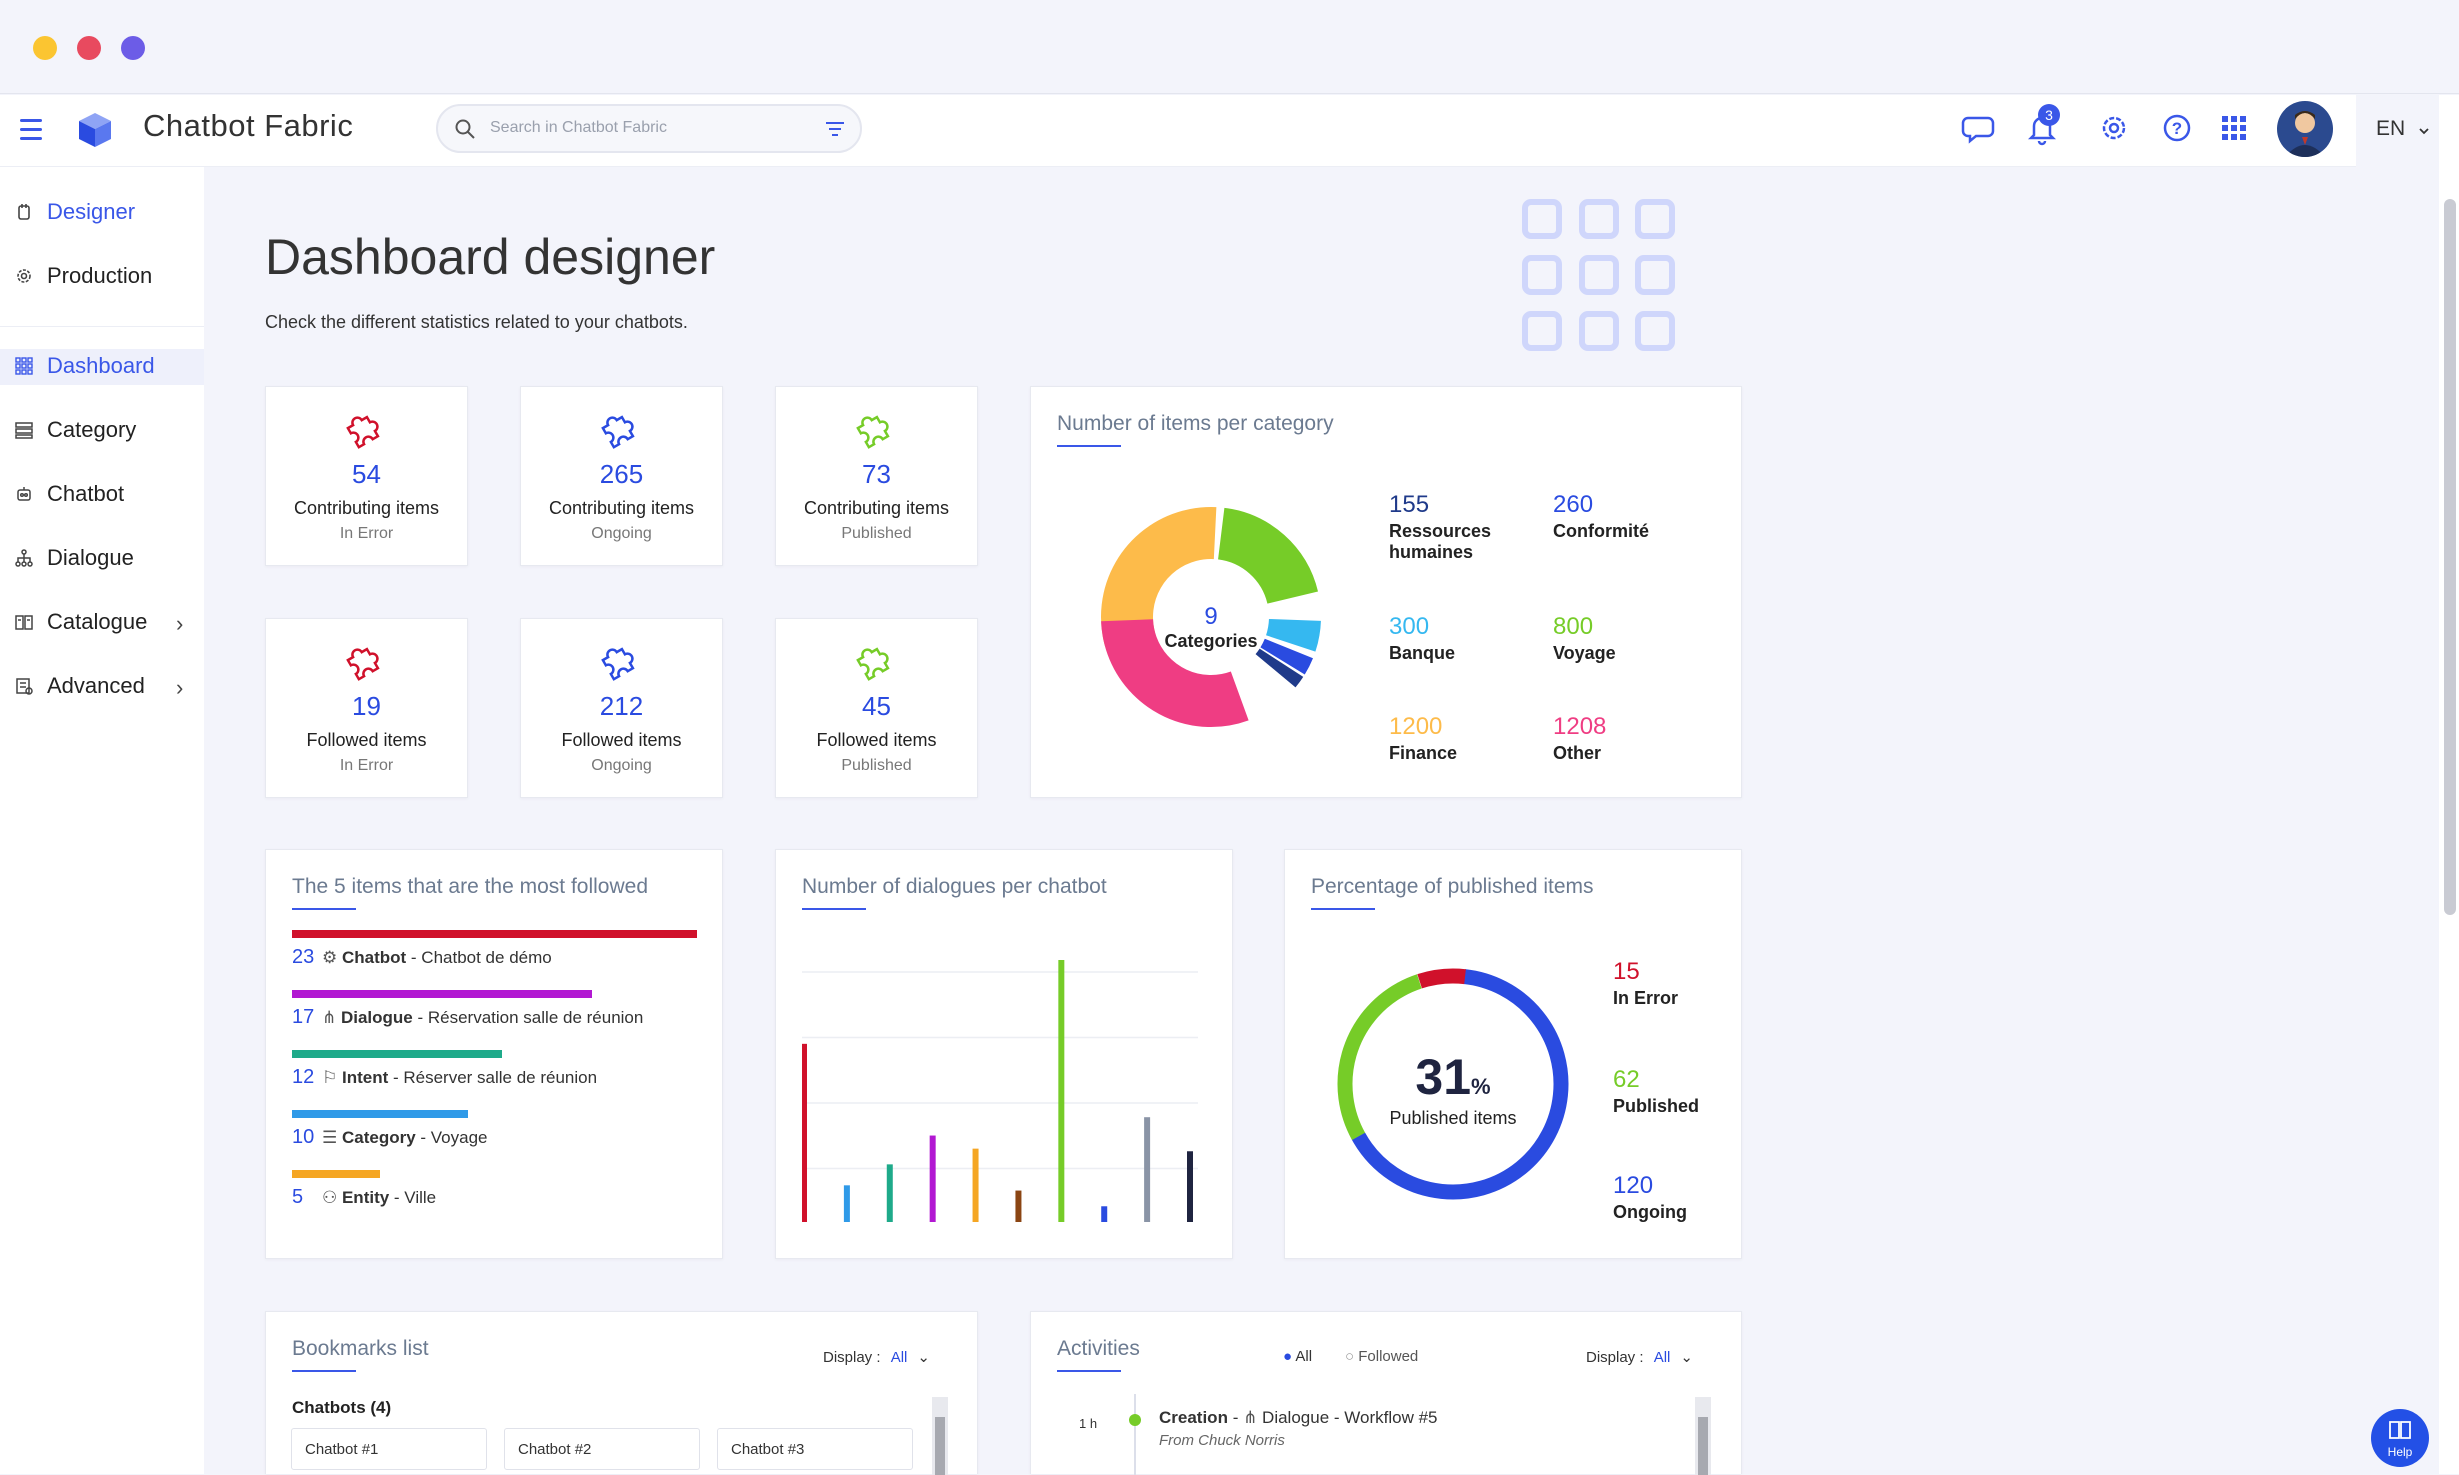  I want to click on list-item: 23 ⚙ Chatbot - Chatbot de démo, so click(422, 957).